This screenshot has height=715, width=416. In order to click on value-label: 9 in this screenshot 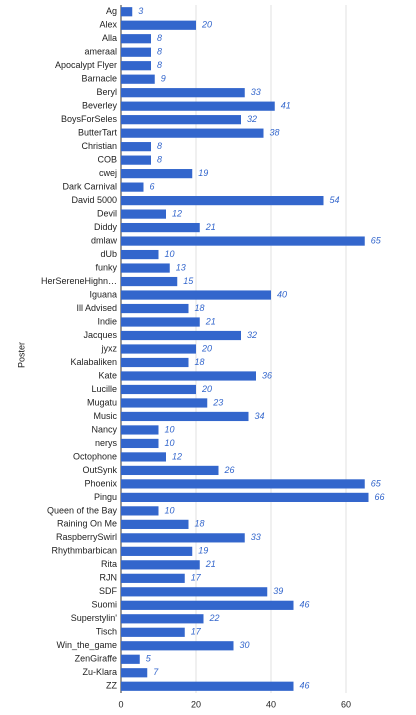, I will do `click(163, 79)`.